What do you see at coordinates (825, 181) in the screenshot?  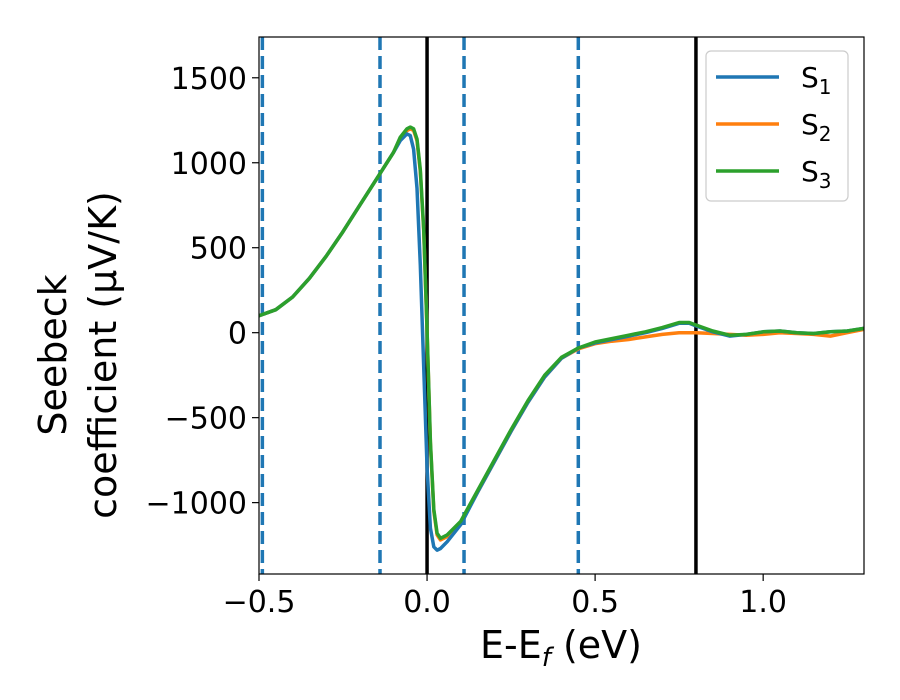 I see `legend-label-subscript: 3` at bounding box center [825, 181].